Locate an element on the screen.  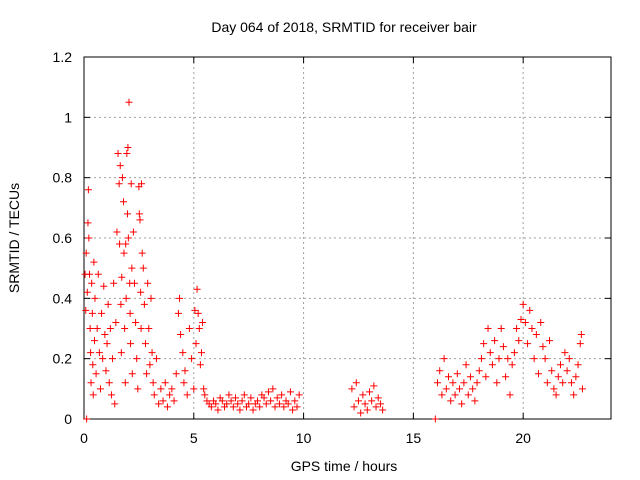
x-axis-label: GPS time / hours is located at coordinates (344, 466).